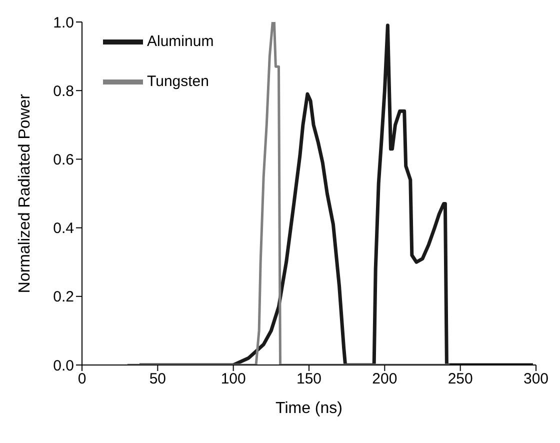  I want to click on y-axis-title: Normalized Radiated Power, so click(25, 193).